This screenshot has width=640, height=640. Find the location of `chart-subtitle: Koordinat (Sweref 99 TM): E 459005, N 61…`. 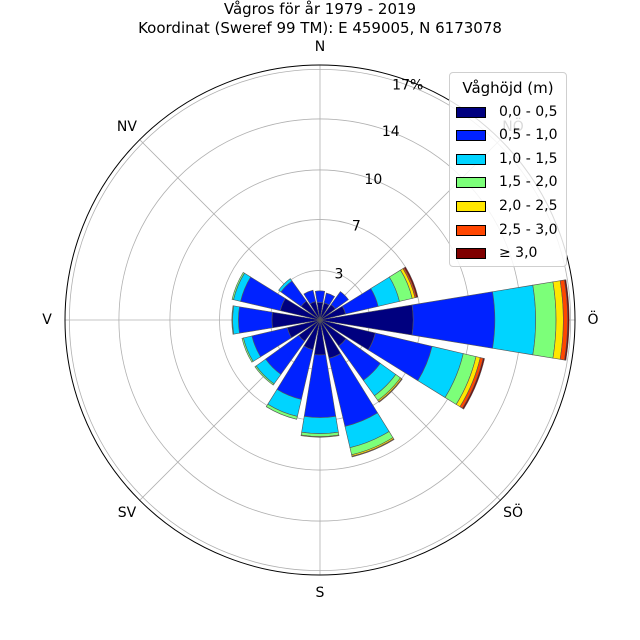

chart-subtitle: Koordinat (Sweref 99 TM): E 459005, N 61… is located at coordinates (320, 28).